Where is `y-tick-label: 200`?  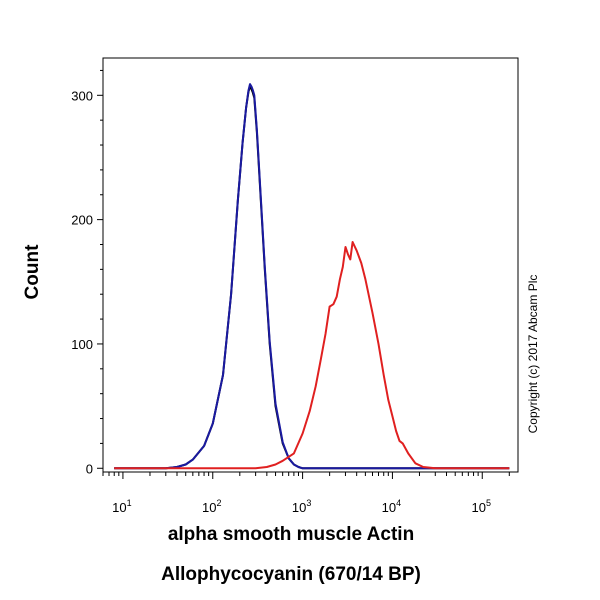 y-tick-label: 200 is located at coordinates (82, 220).